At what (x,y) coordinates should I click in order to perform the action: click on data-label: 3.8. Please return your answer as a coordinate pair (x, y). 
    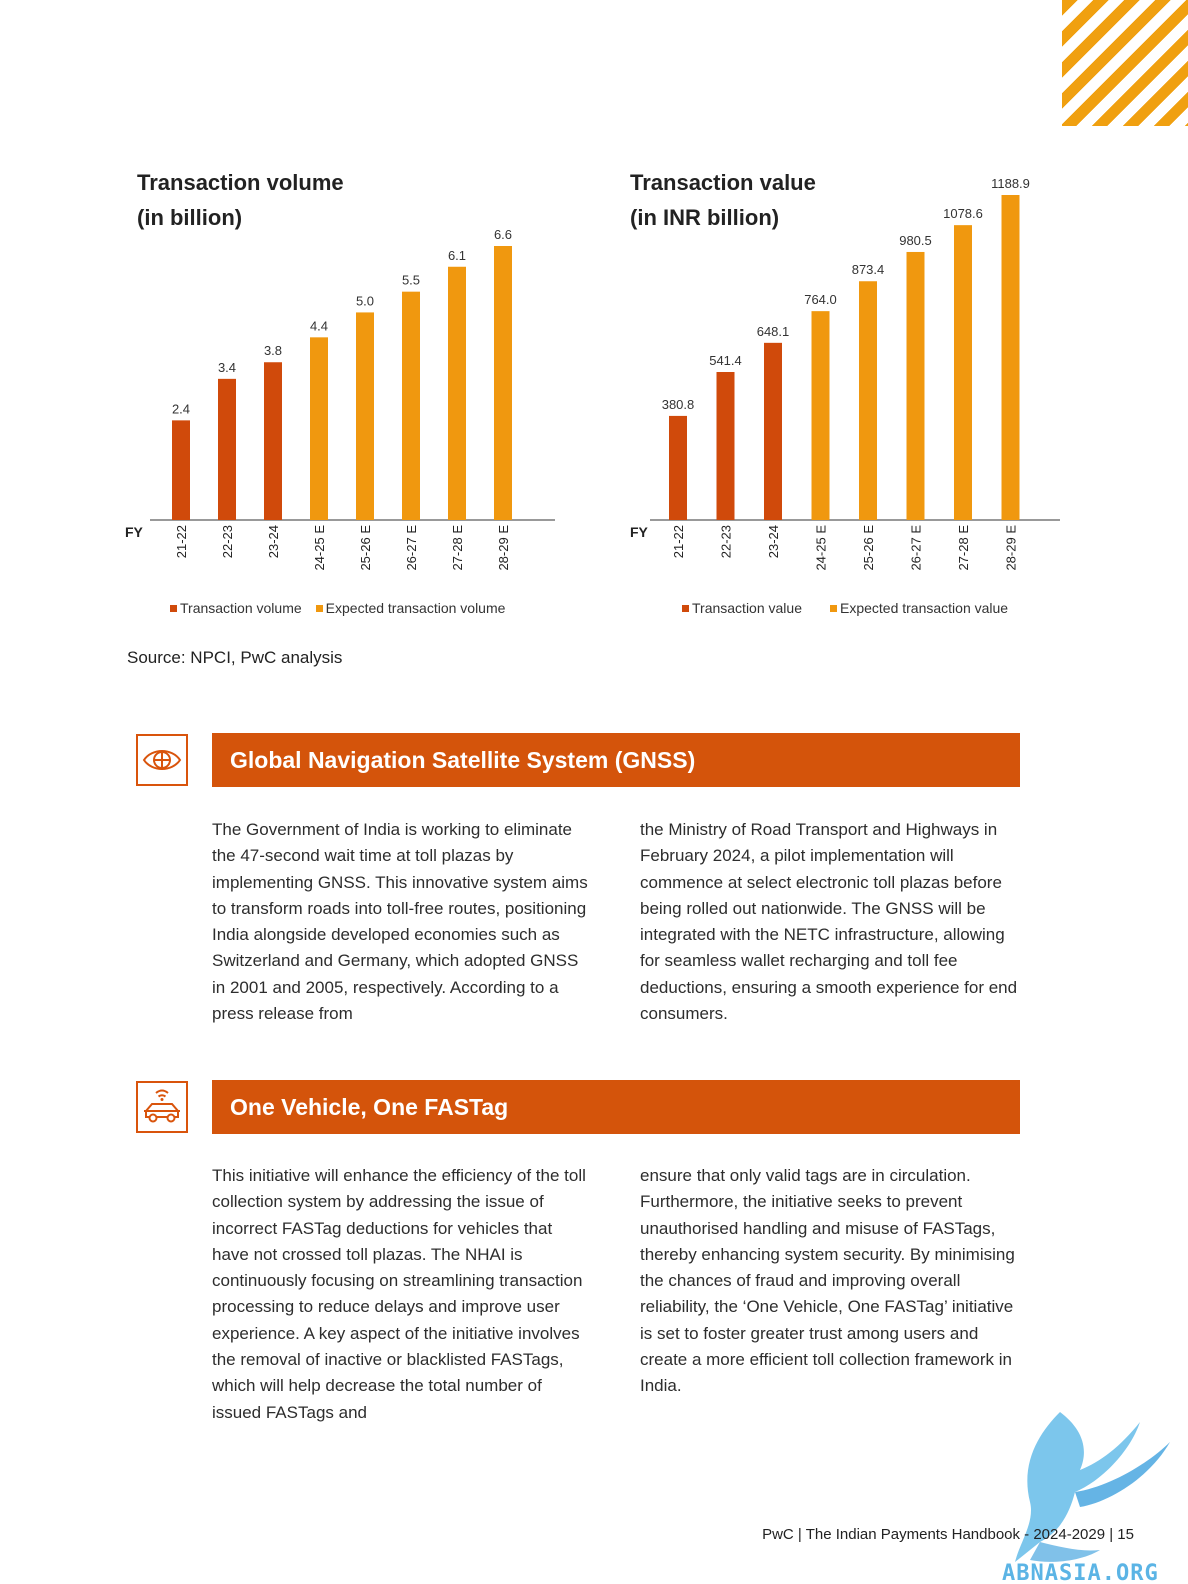
    Looking at the image, I should click on (273, 350).